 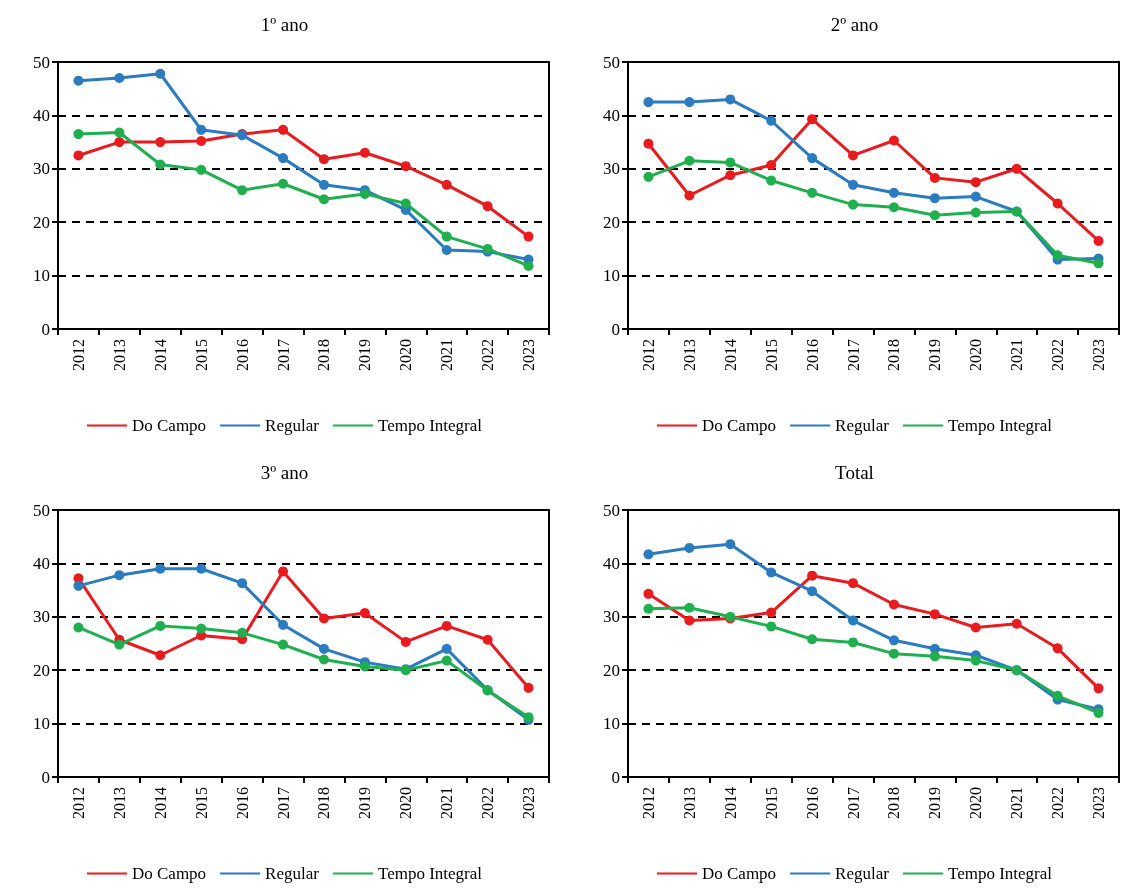 What do you see at coordinates (284, 472) in the screenshot?
I see `chart-title: 3º ano` at bounding box center [284, 472].